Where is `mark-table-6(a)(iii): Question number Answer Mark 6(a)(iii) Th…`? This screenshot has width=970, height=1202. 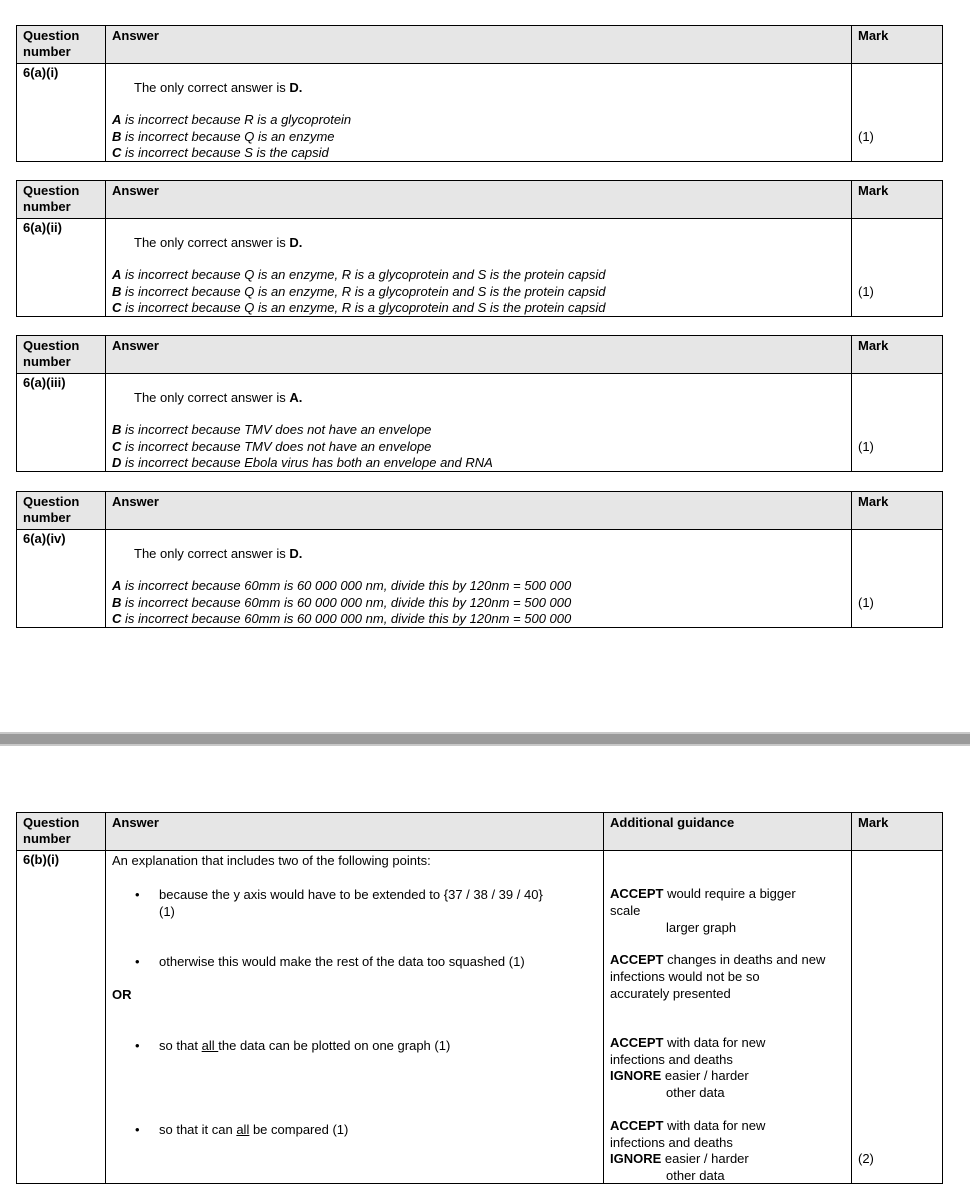
mark-table-6(a)(iii): Question number Answer Mark 6(a)(iii) Th… is located at coordinates (479, 403).